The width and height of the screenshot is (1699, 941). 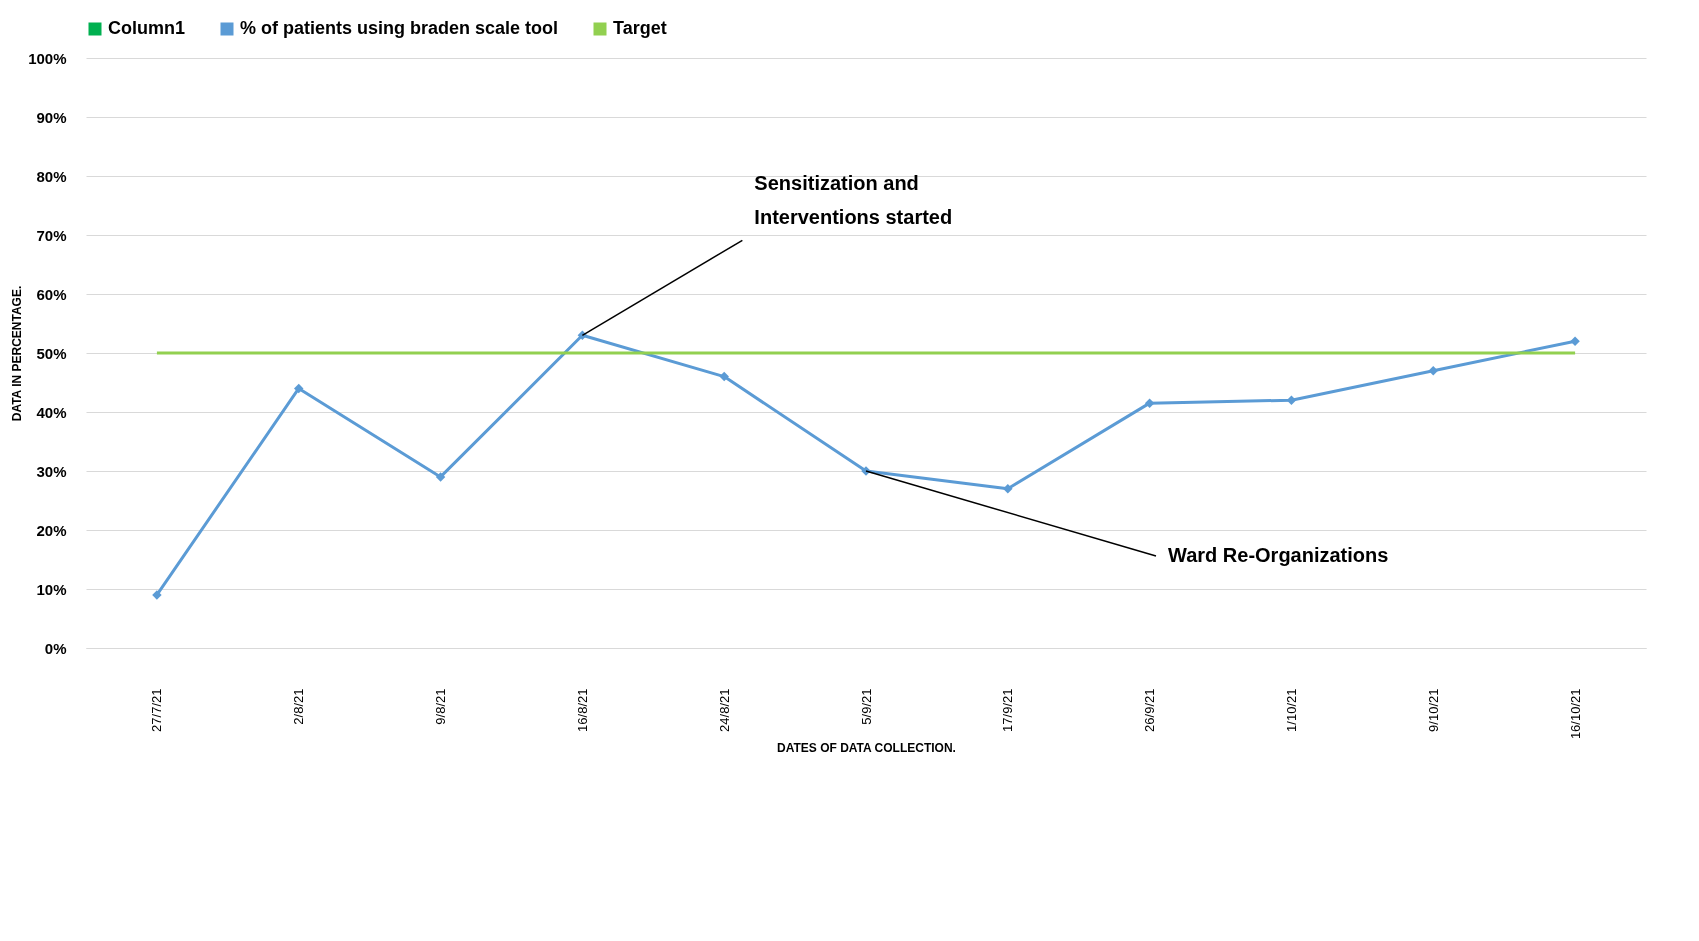 What do you see at coordinates (724, 710) in the screenshot?
I see `x-tick-label: 24/8/21` at bounding box center [724, 710].